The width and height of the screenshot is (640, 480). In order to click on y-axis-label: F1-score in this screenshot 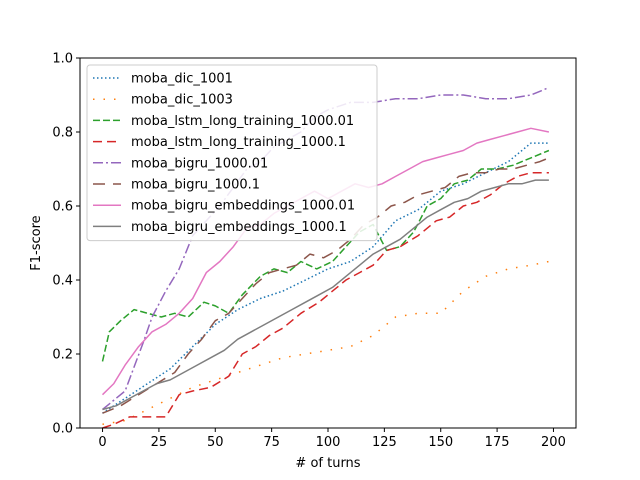, I will do `click(36, 242)`.